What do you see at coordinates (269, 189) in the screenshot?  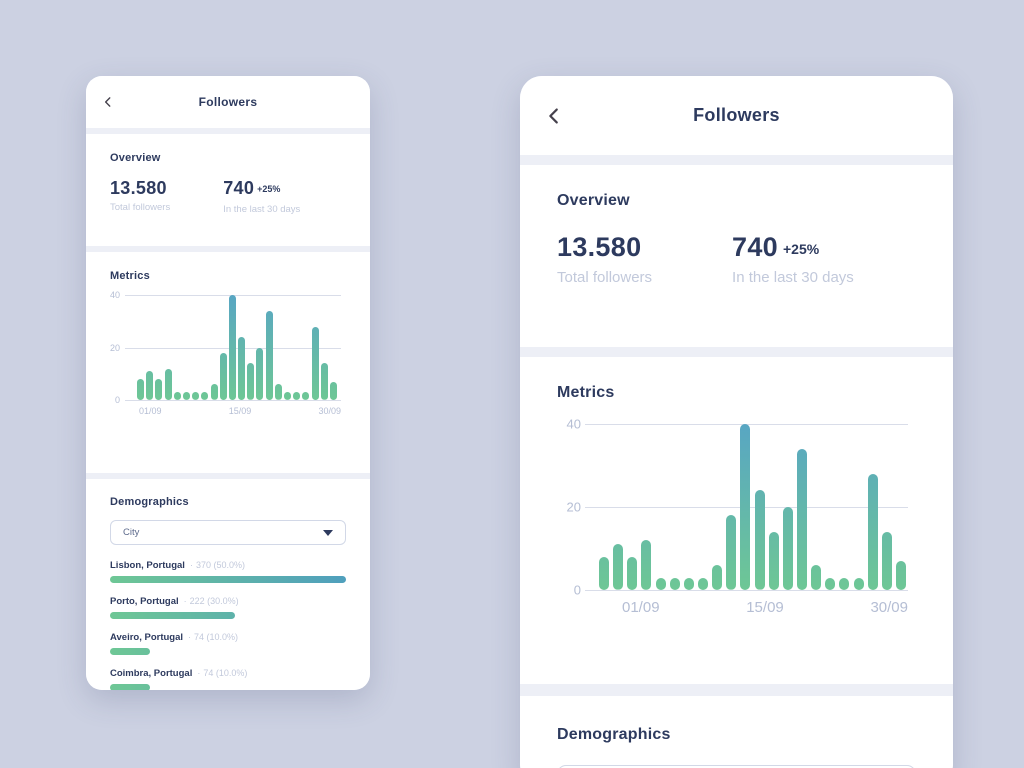 I see `recent-followers-delta: +25%` at bounding box center [269, 189].